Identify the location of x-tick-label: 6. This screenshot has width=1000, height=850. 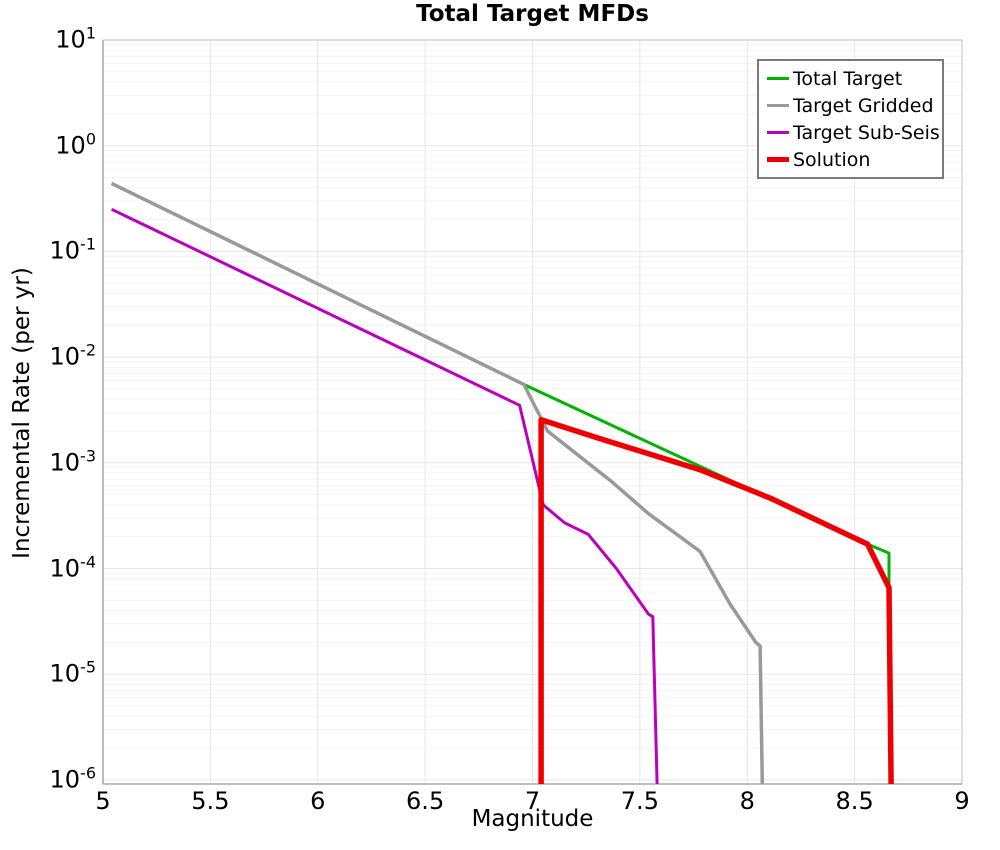
(318, 801).